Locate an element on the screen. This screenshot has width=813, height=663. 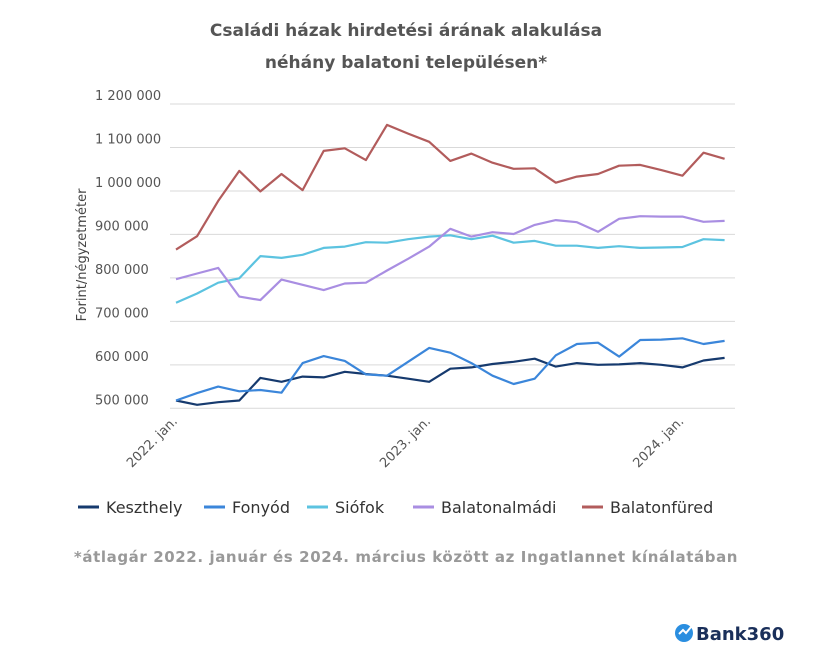
y-tick-label: 1 000 000 is located at coordinates (128, 183).